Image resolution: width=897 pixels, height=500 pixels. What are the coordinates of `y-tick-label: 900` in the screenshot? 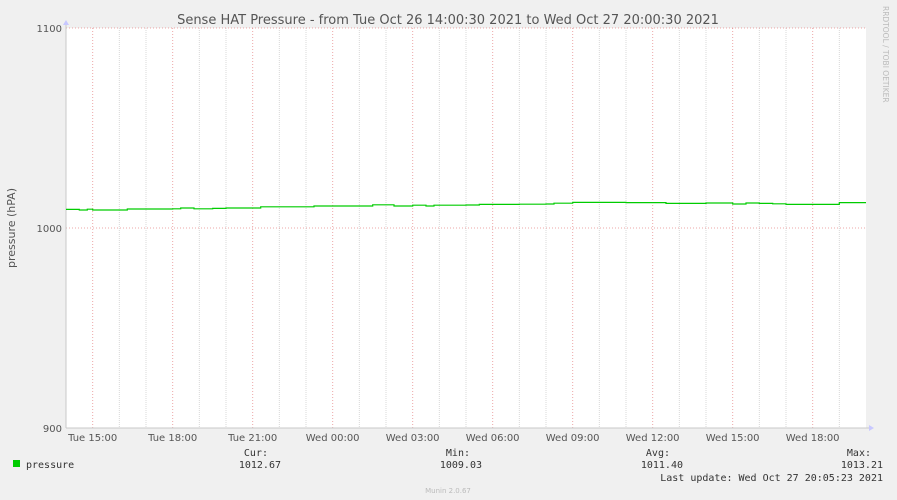 It's located at (52, 429).